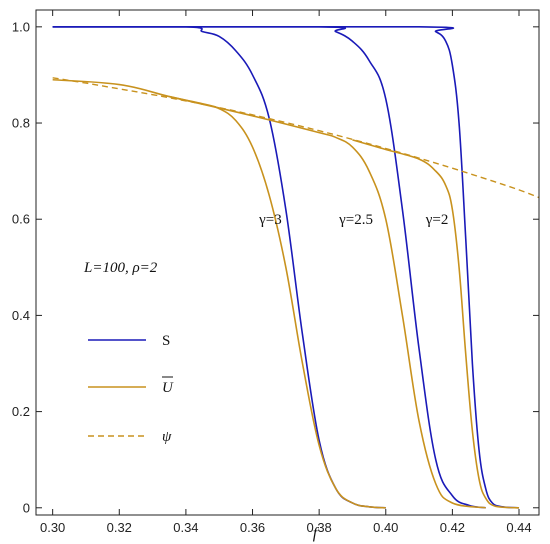 The width and height of the screenshot is (550, 544). I want to click on x-tick-label: 0.36, so click(252, 527).